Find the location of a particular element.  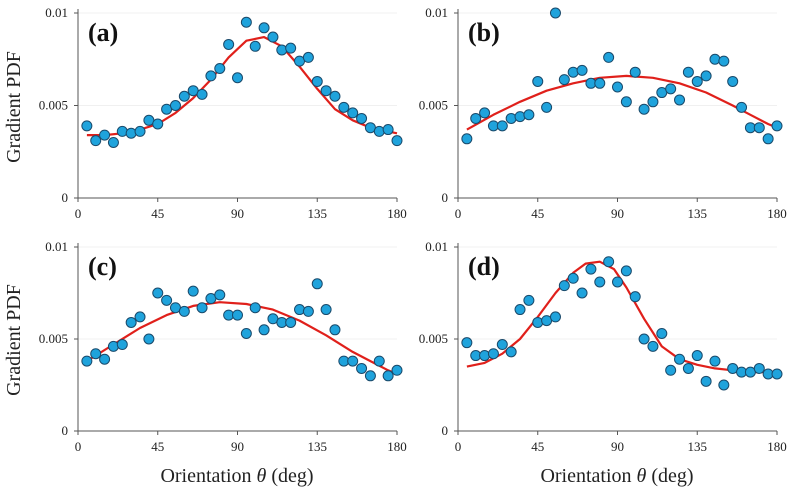

x-axis-label-left: Orientation θ (deg) is located at coordinates (236, 476).